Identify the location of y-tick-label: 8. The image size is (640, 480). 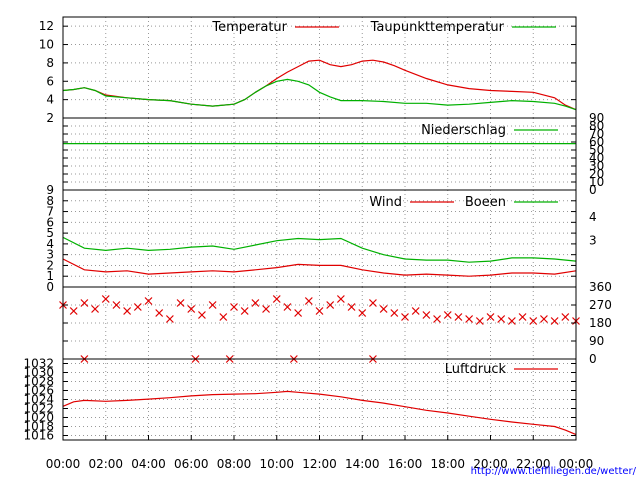
(50, 63).